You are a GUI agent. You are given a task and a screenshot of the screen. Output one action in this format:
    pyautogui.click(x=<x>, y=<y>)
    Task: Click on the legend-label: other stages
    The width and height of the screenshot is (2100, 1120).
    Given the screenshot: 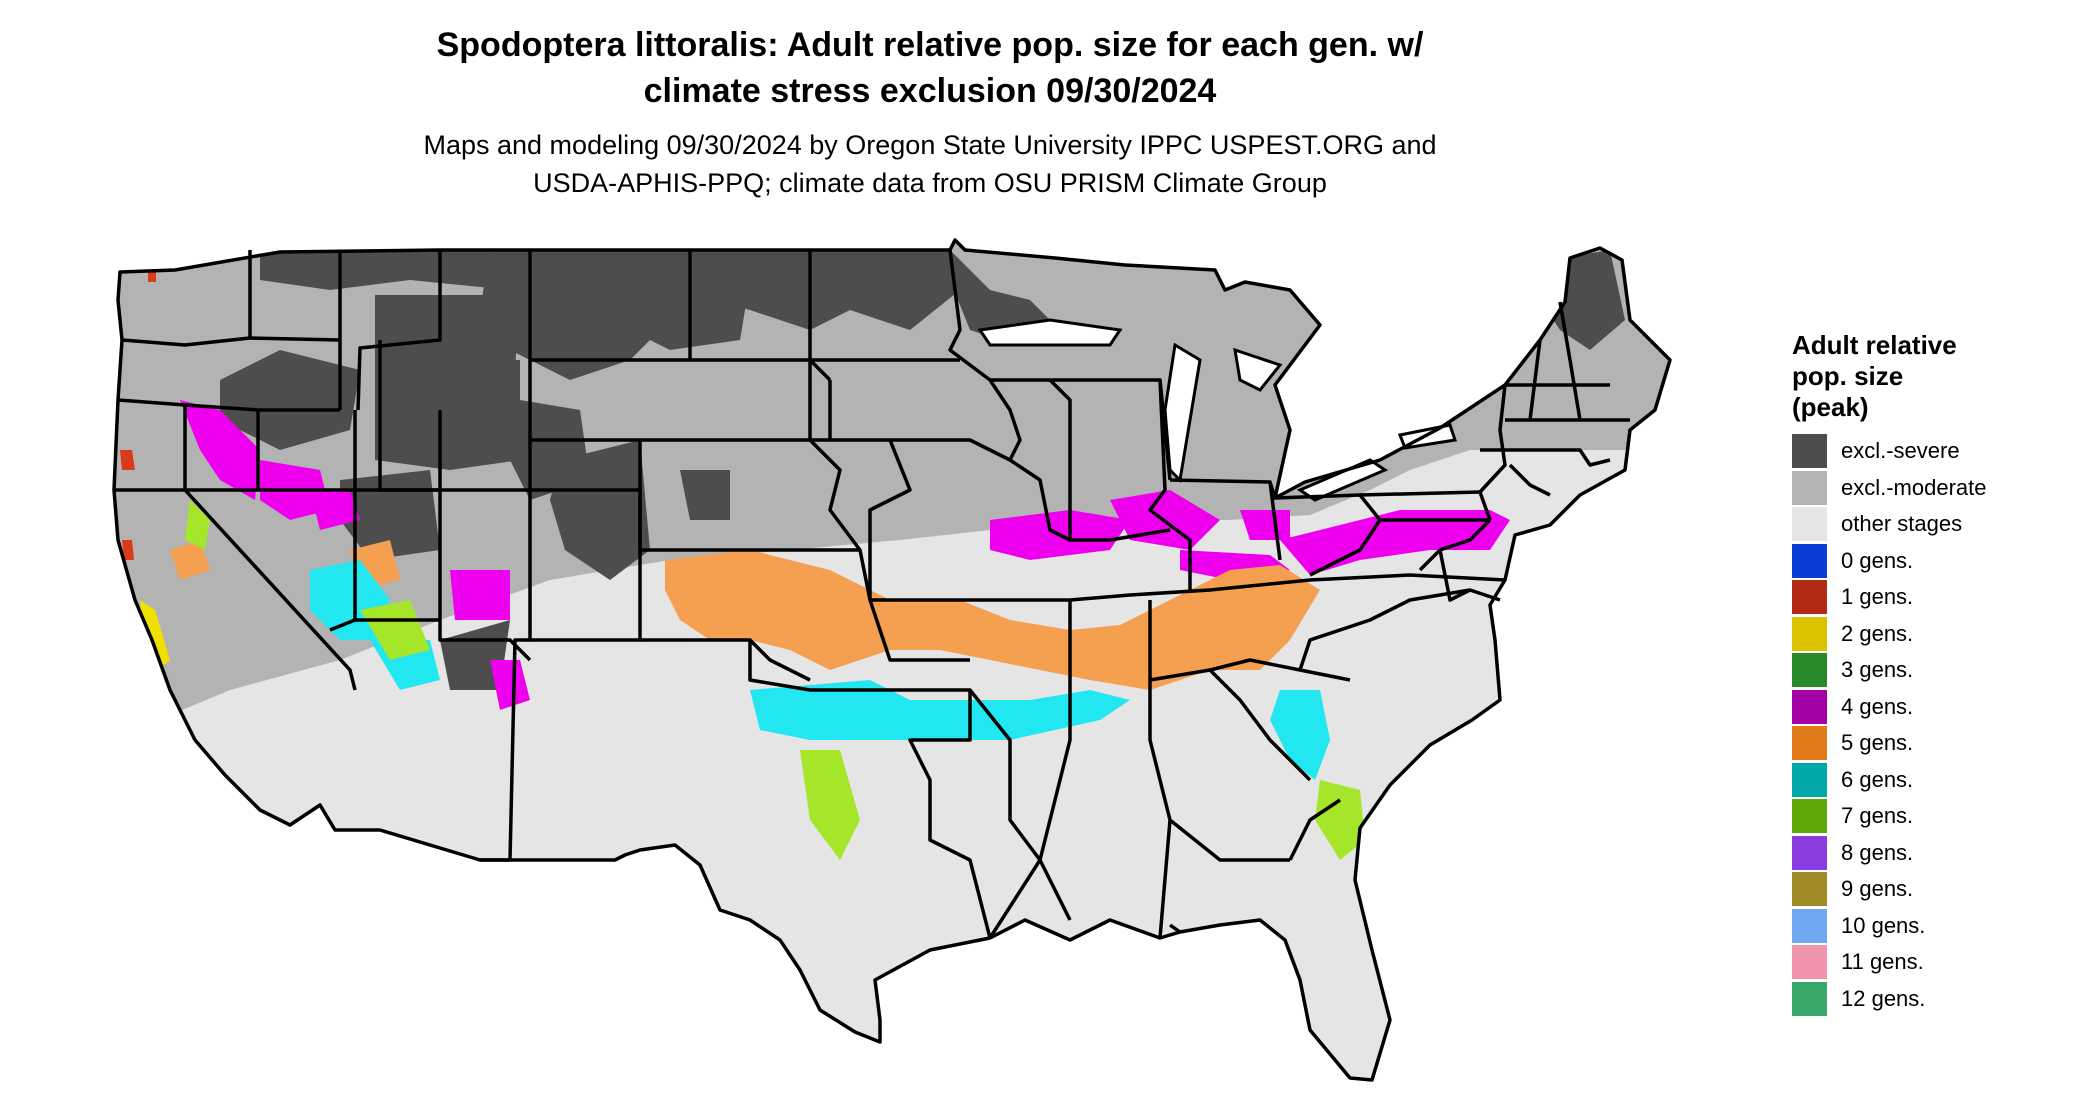 What is the action you would take?
    pyautogui.click(x=1902, y=524)
    